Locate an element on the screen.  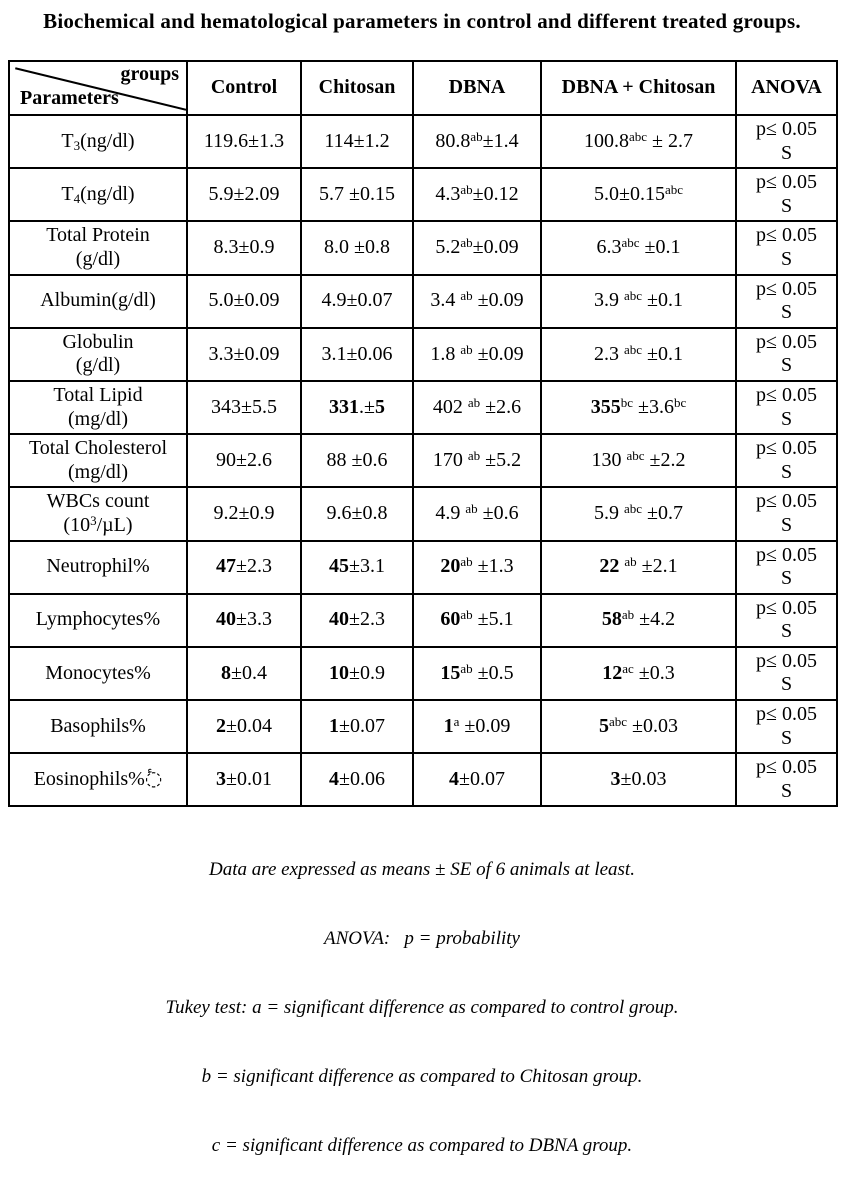
value-cell: 1.8 ab ±0.09 is located at coordinates (477, 354).